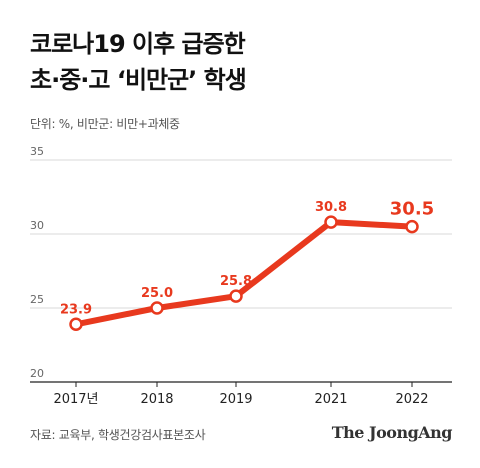 This screenshot has width=480, height=468. Describe the element at coordinates (411, 399) in the screenshot. I see `x-tick-label-4: 2022` at that location.